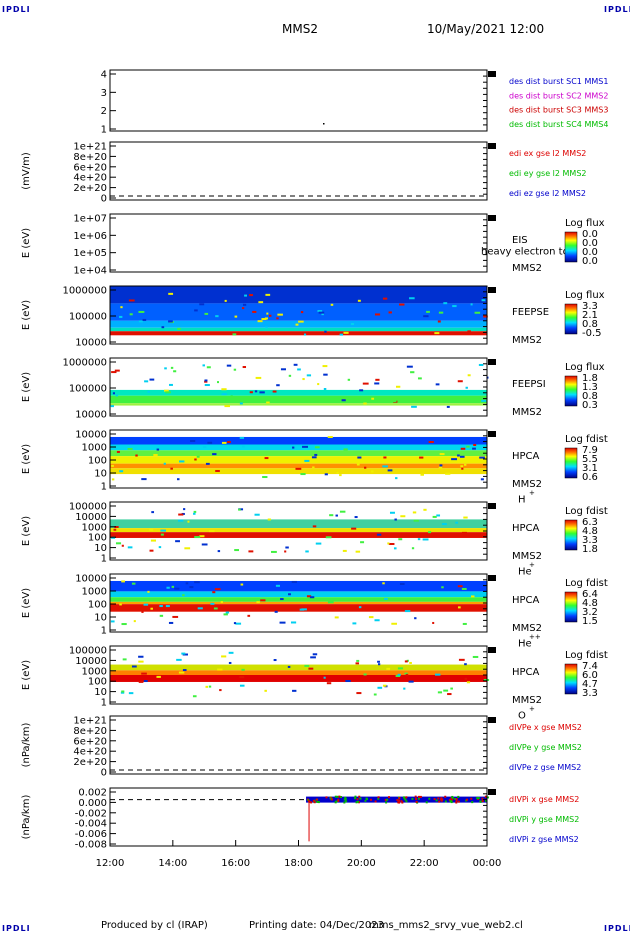  Describe the element at coordinates (26, 817) in the screenshot. I see `yaxis-title-divpi: (nPa/km)` at that location.